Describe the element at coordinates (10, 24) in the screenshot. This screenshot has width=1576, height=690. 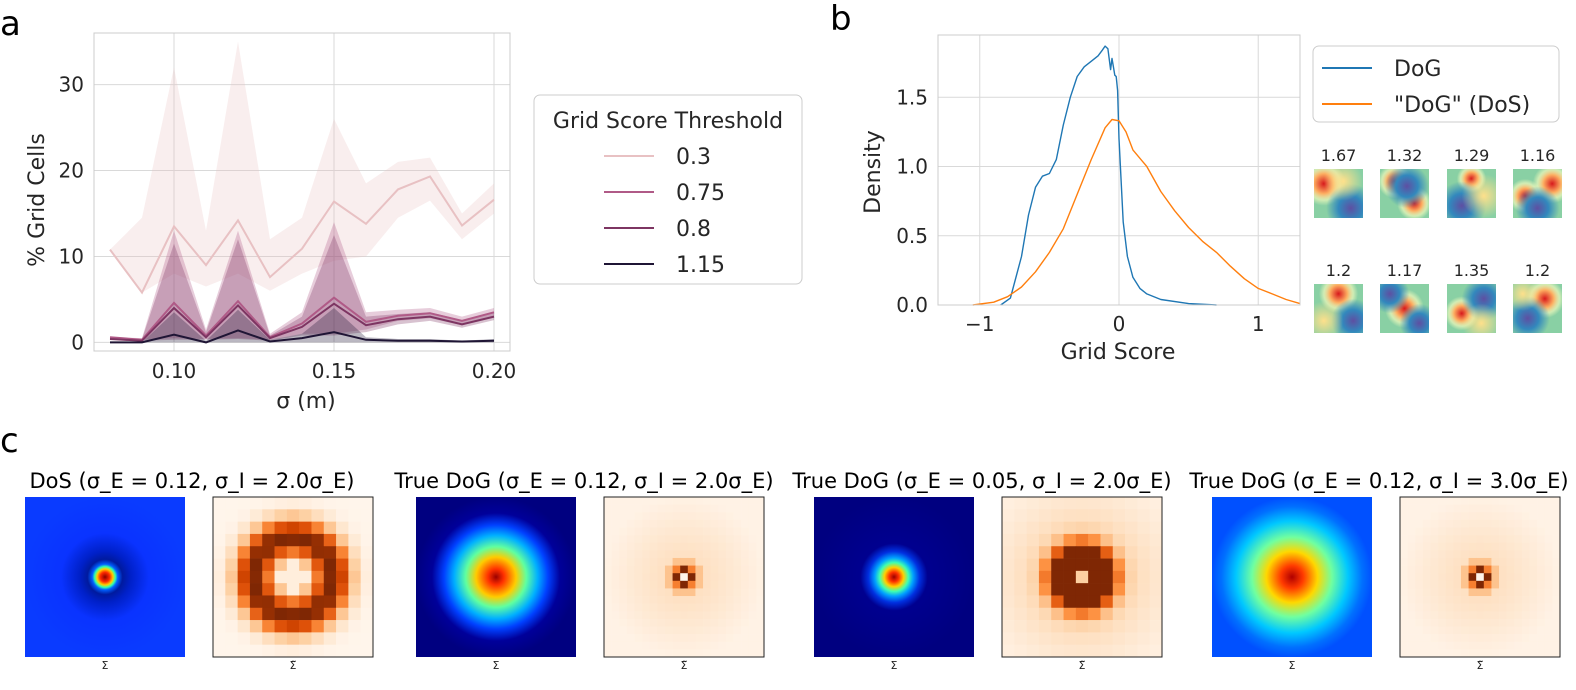
I see `panel-a-letter: a` at that location.